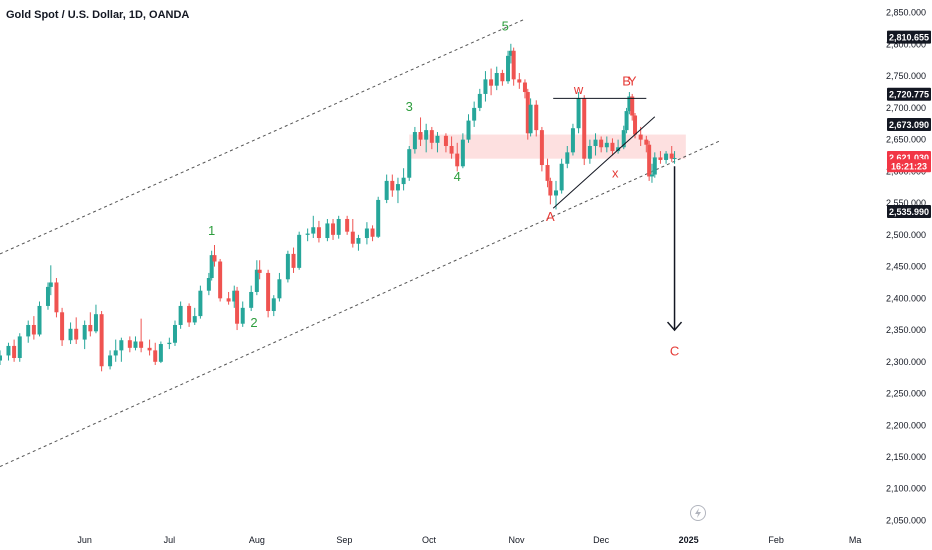 The height and width of the screenshot is (550, 932). What do you see at coordinates (689, 540) in the screenshot?
I see `x-tick-label: 2025` at bounding box center [689, 540].